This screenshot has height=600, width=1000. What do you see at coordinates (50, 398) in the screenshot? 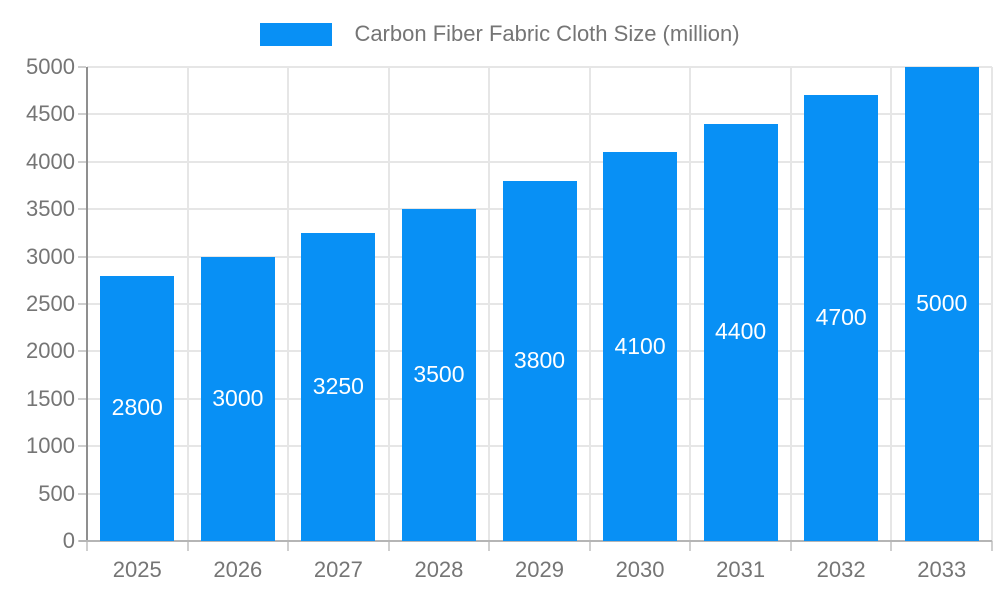
I see `y-axis-tick-label: 1500` at bounding box center [50, 398].